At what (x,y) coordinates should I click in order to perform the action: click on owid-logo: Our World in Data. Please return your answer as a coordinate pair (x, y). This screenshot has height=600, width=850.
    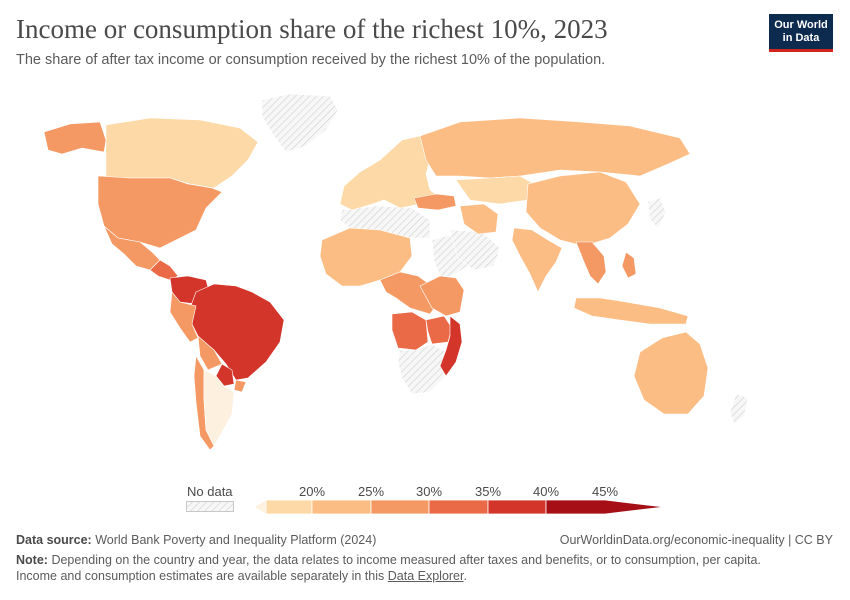
    Looking at the image, I should click on (801, 33).